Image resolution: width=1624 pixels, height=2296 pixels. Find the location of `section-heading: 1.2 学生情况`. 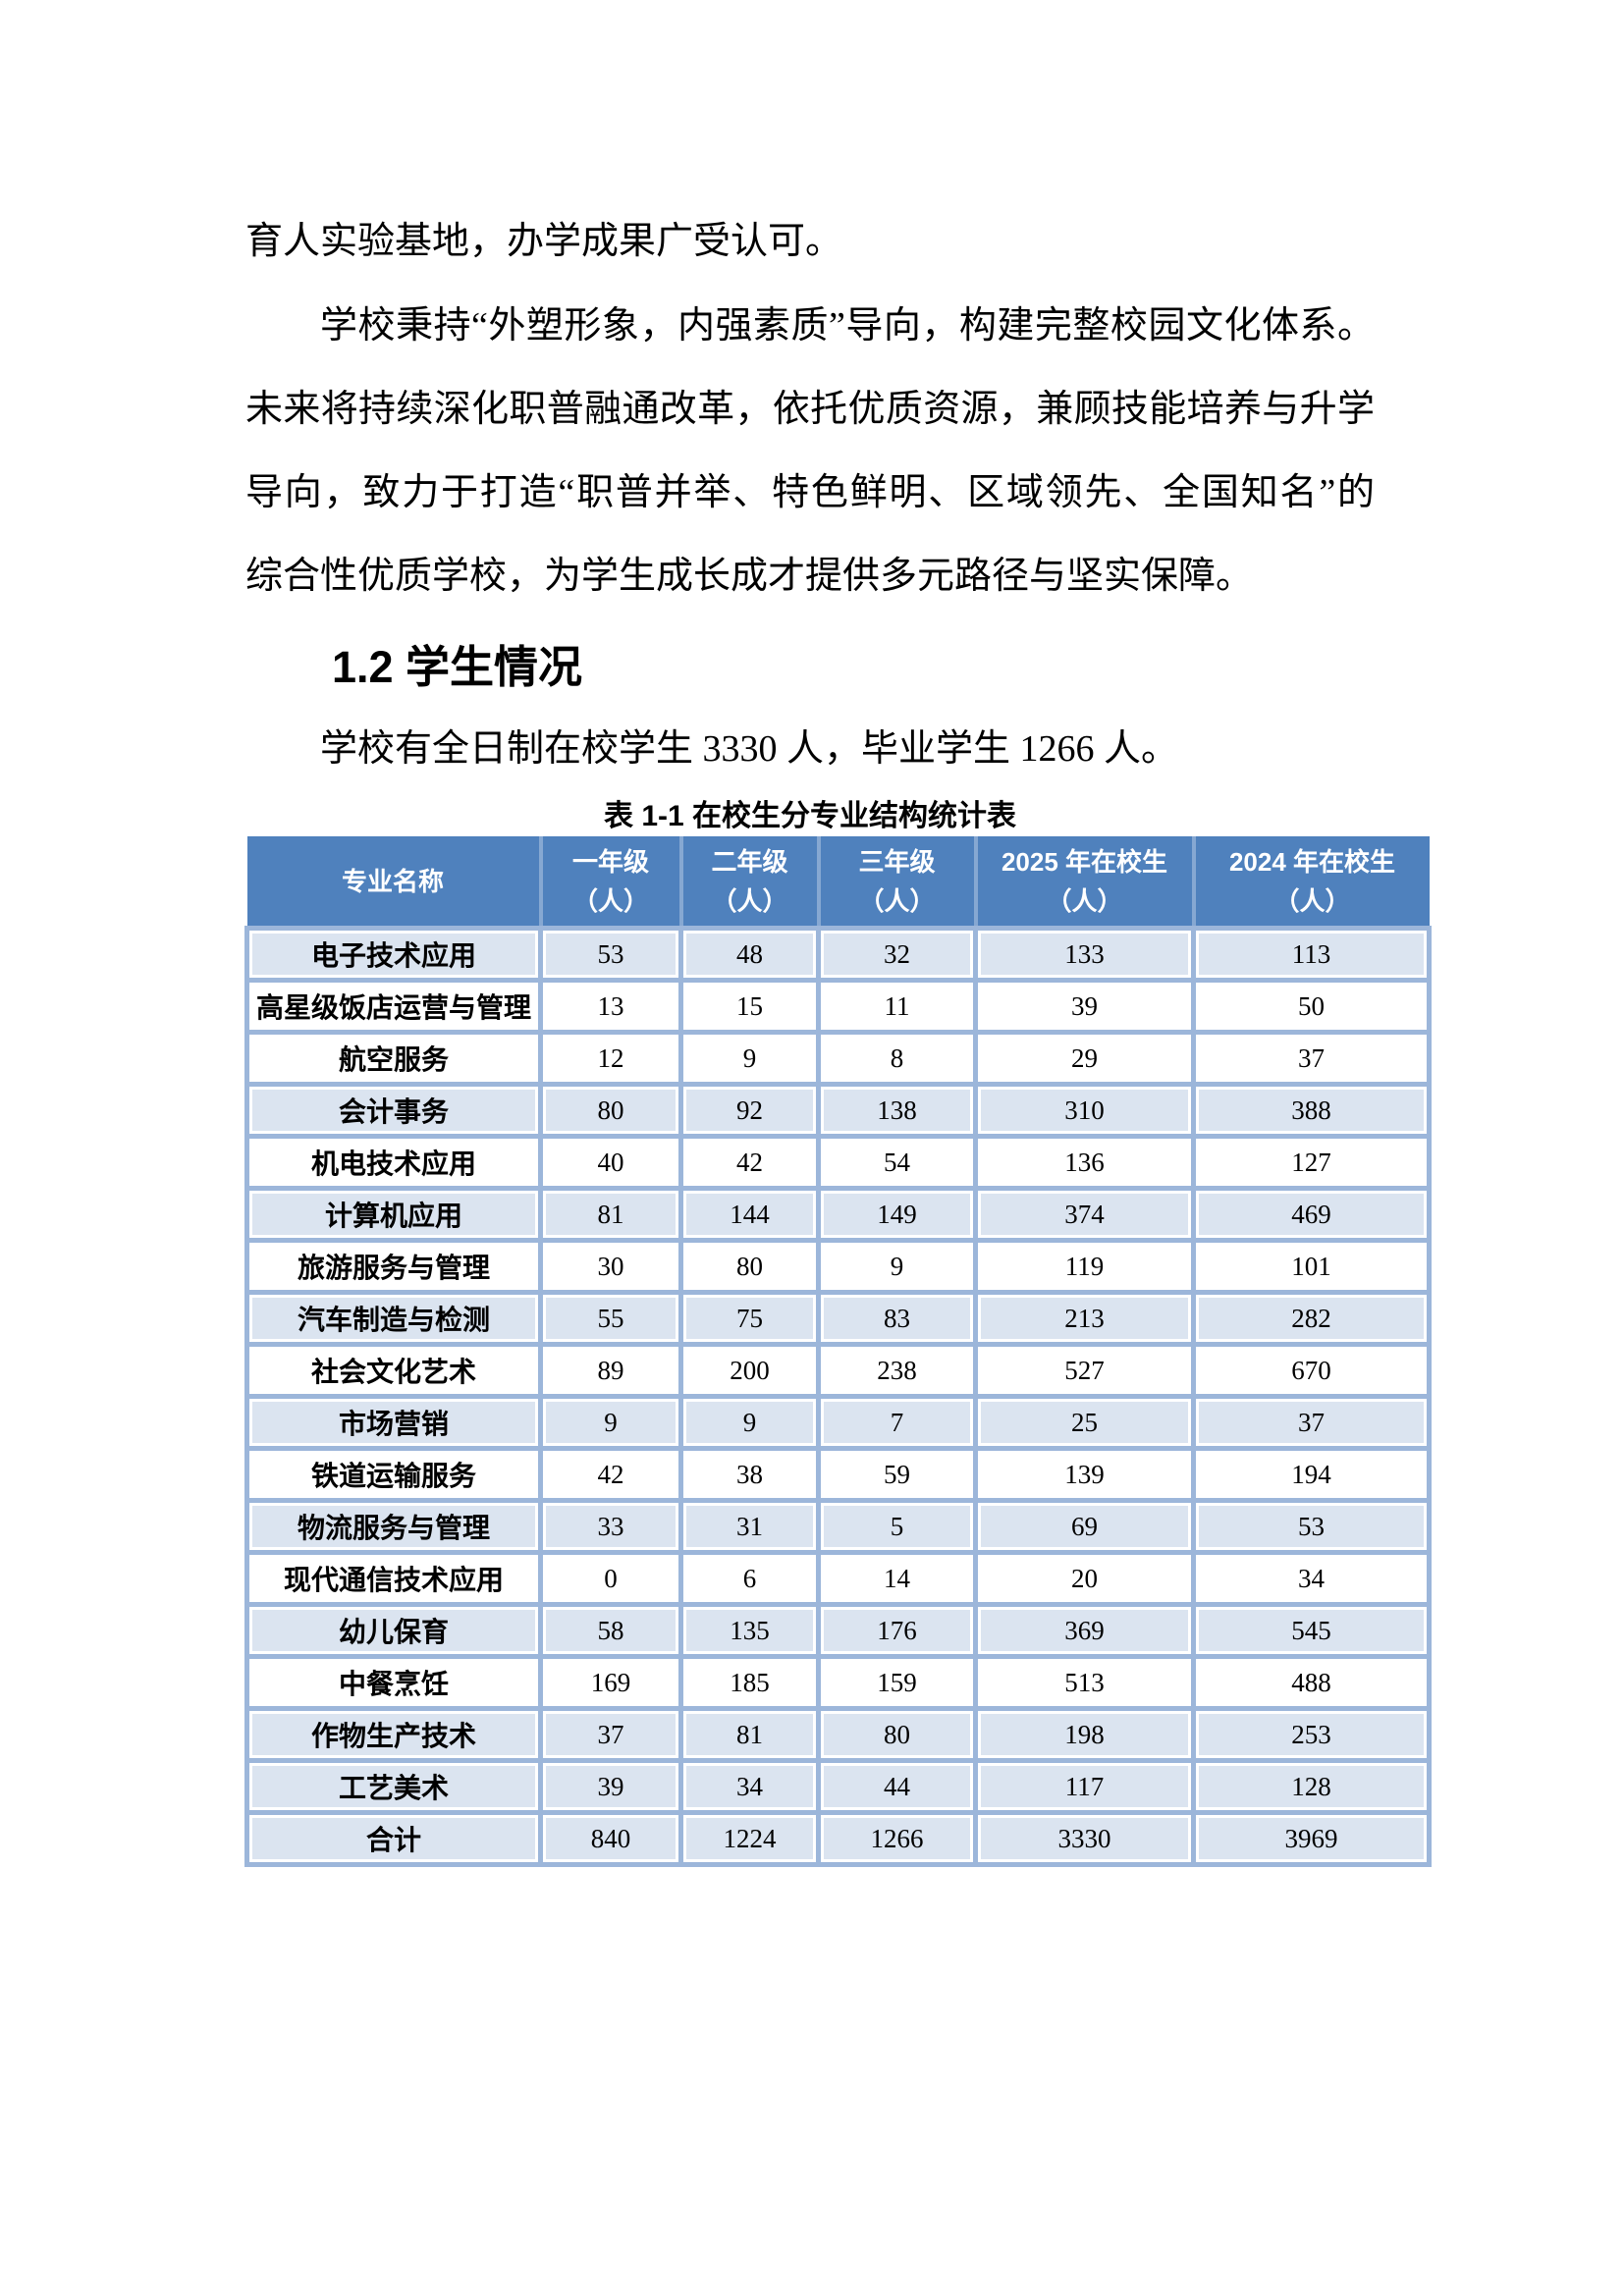

section-heading: 1.2 学生情况 is located at coordinates (457, 667).